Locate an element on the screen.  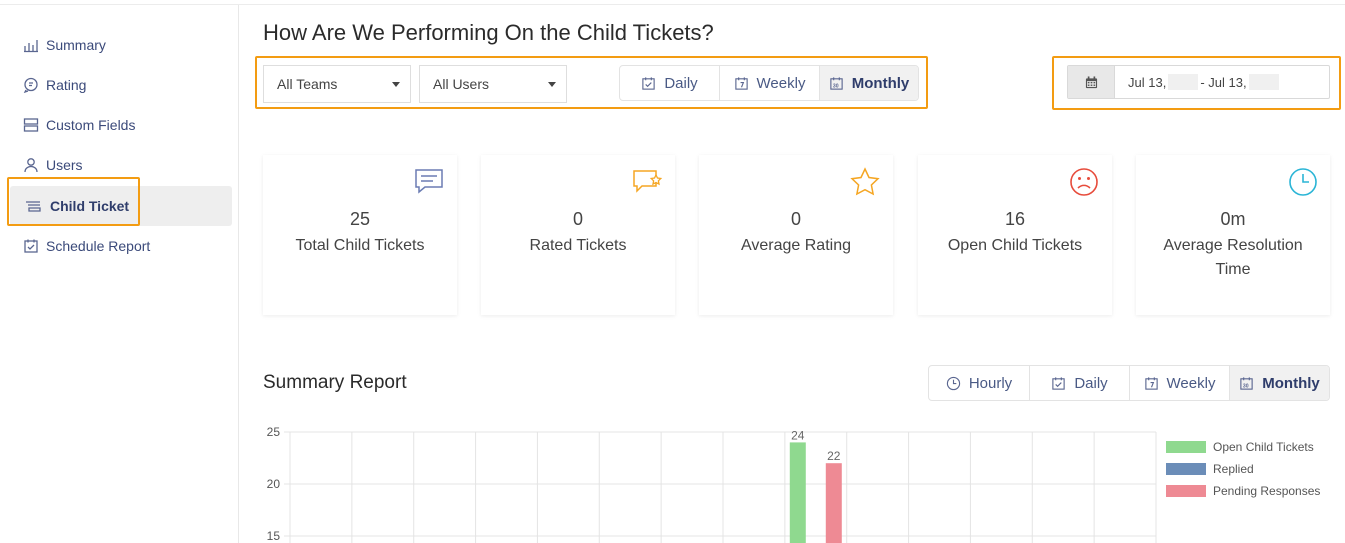
ticket-icon is located at coordinates (33, 206).